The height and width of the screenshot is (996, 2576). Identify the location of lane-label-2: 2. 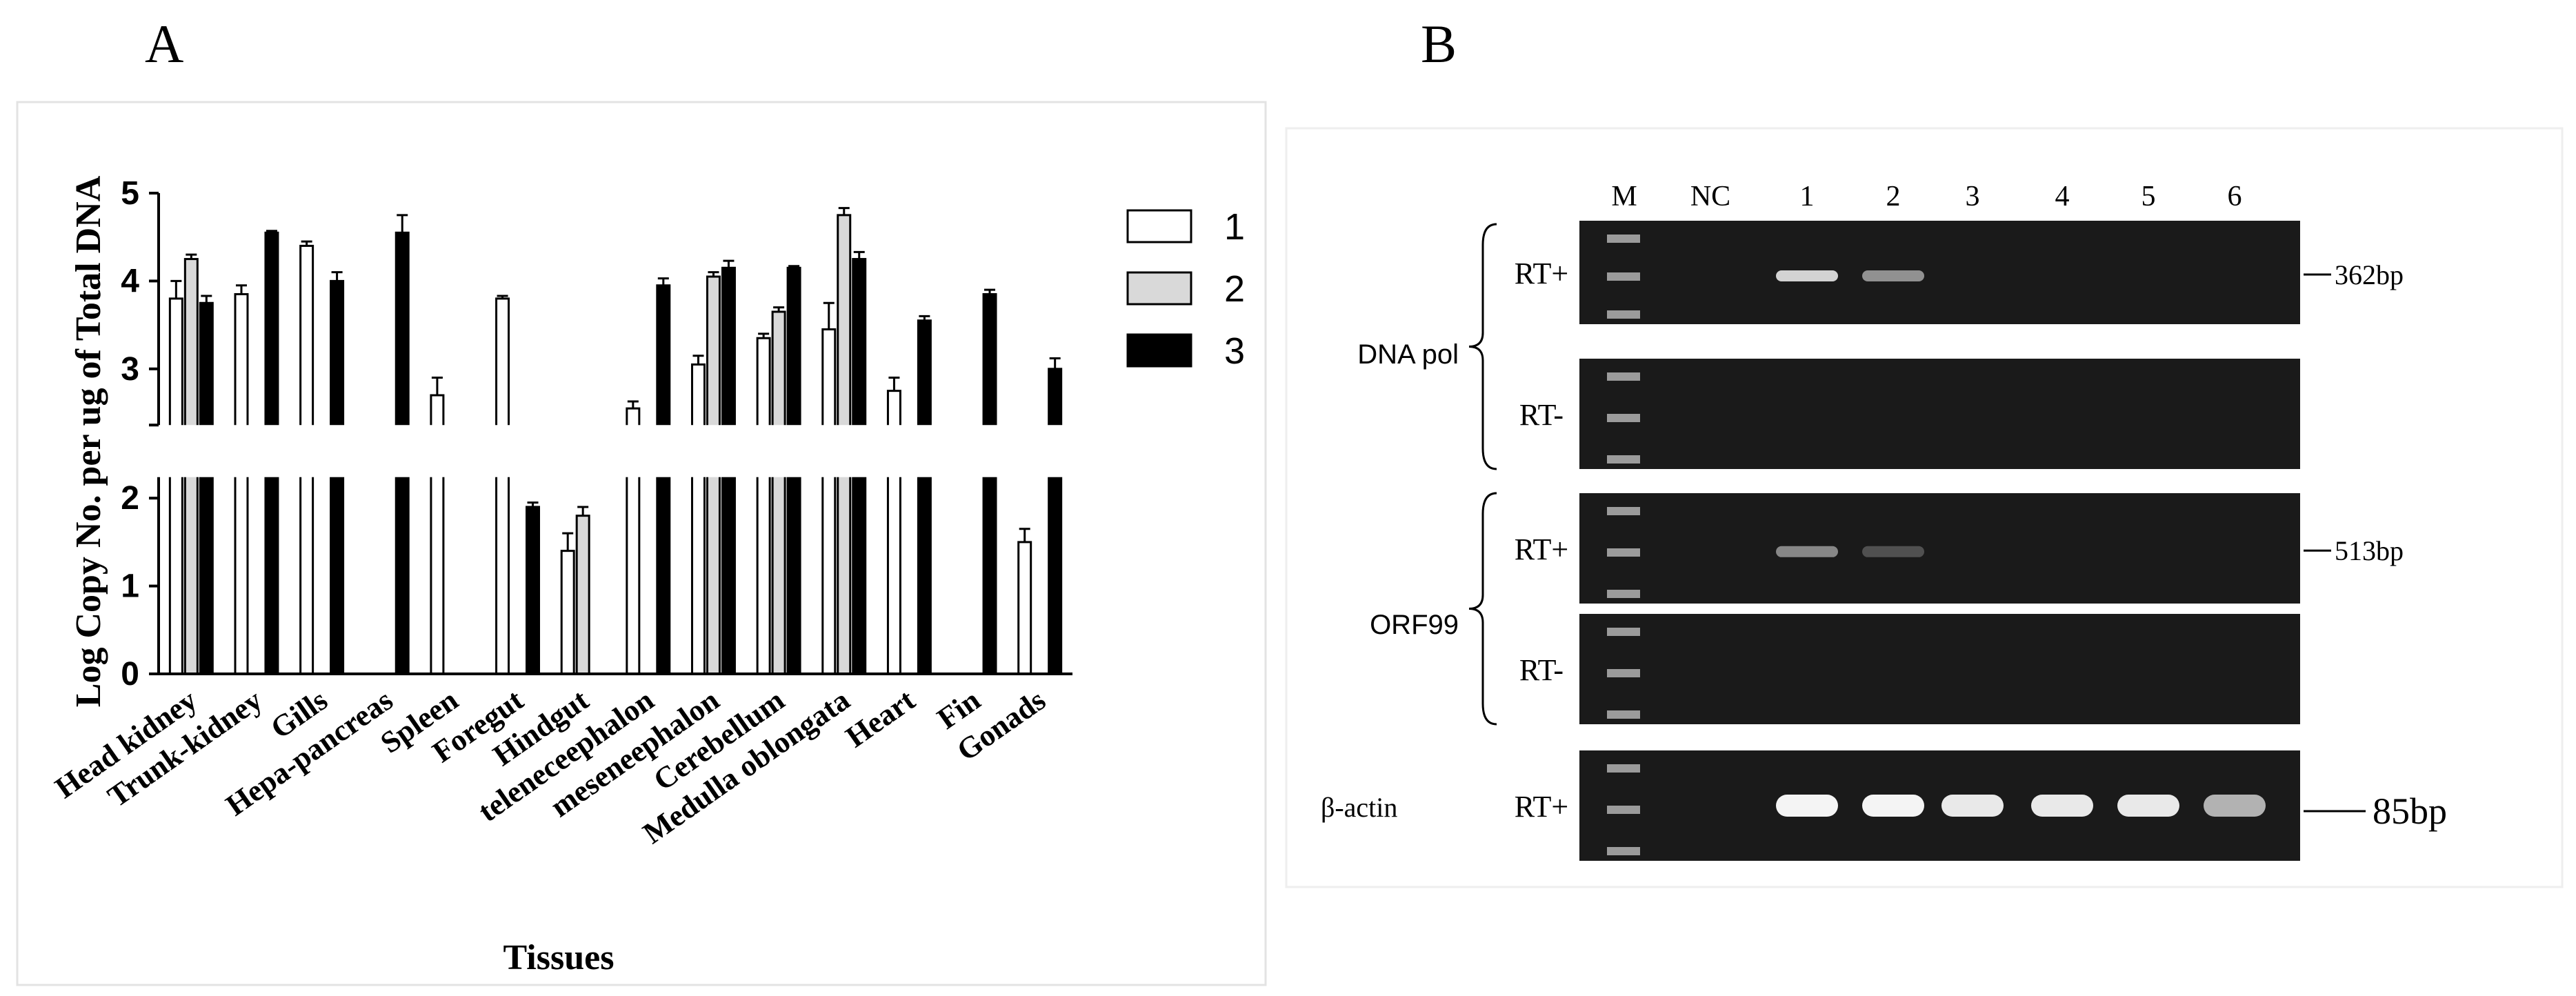
(1893, 196).